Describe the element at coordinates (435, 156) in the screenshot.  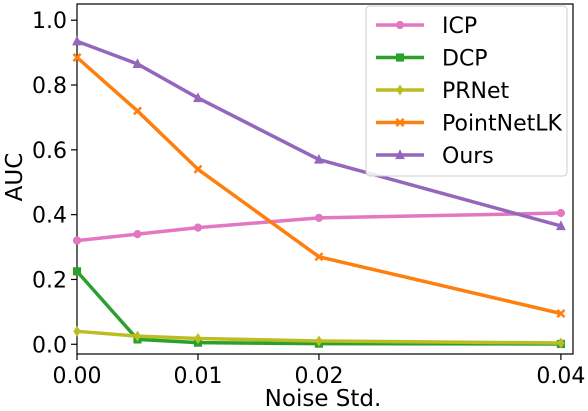
I see `legend-item-ours: Ours` at that location.